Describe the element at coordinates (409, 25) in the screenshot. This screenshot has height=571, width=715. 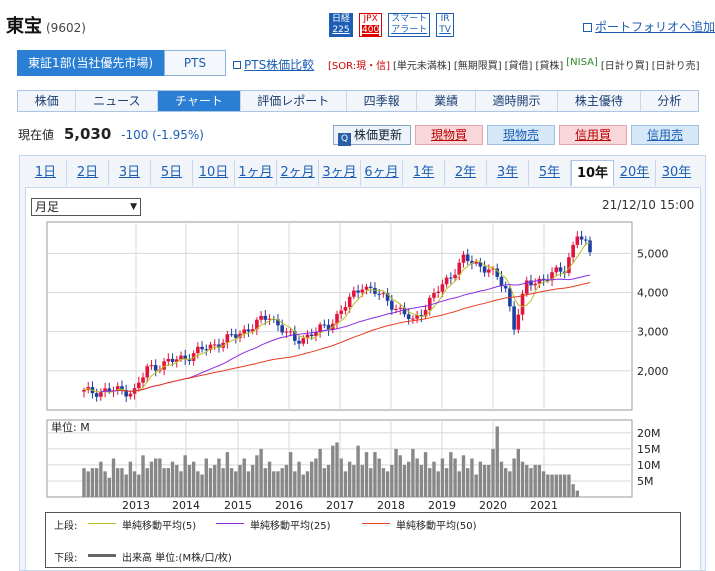
I see `smart-alert-badge: スマート アラート` at that location.